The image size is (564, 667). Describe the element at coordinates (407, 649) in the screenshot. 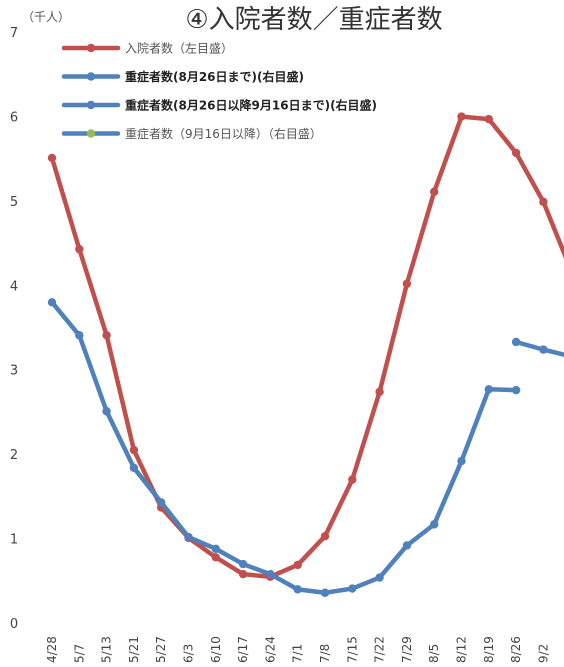

I see `x-tick-label: 7/29` at that location.